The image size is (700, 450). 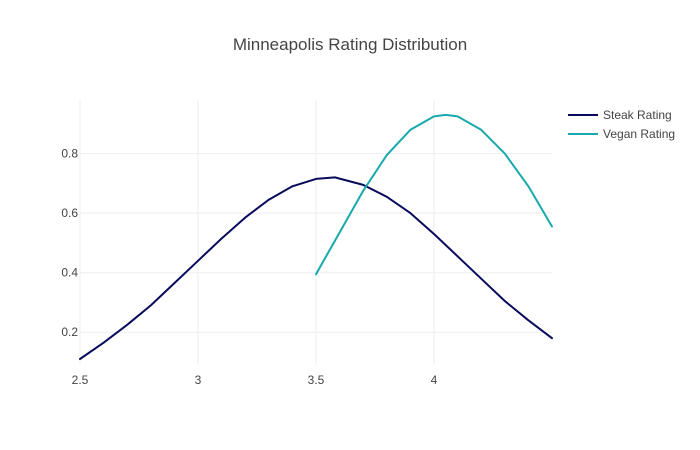 I want to click on legend-item: Steak Rating, so click(x=620, y=115).